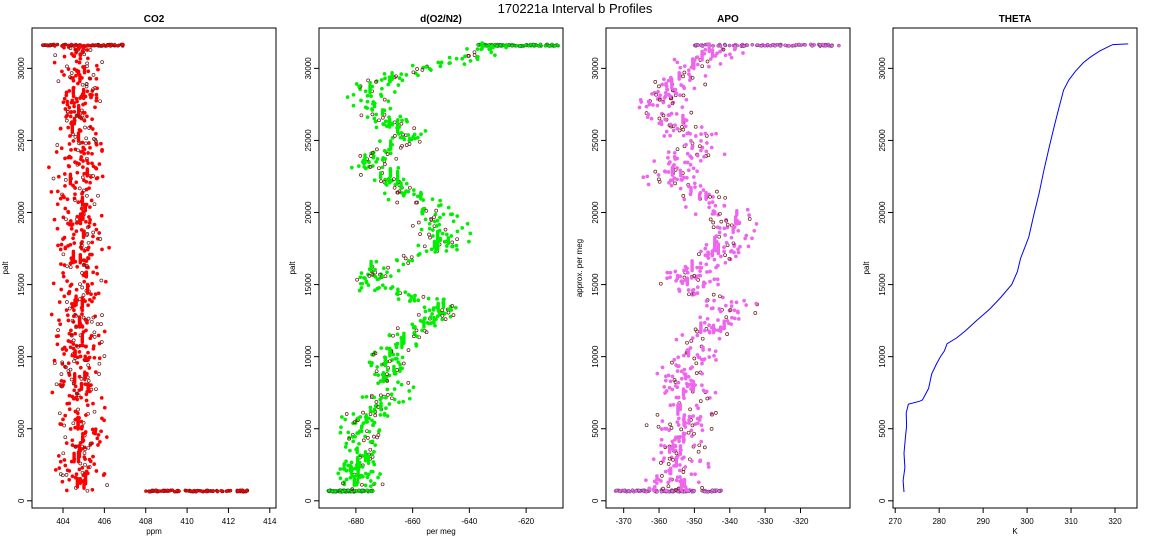 The image size is (1150, 550). What do you see at coordinates (882, 500) in the screenshot?
I see `y-tick-label: 0` at bounding box center [882, 500].